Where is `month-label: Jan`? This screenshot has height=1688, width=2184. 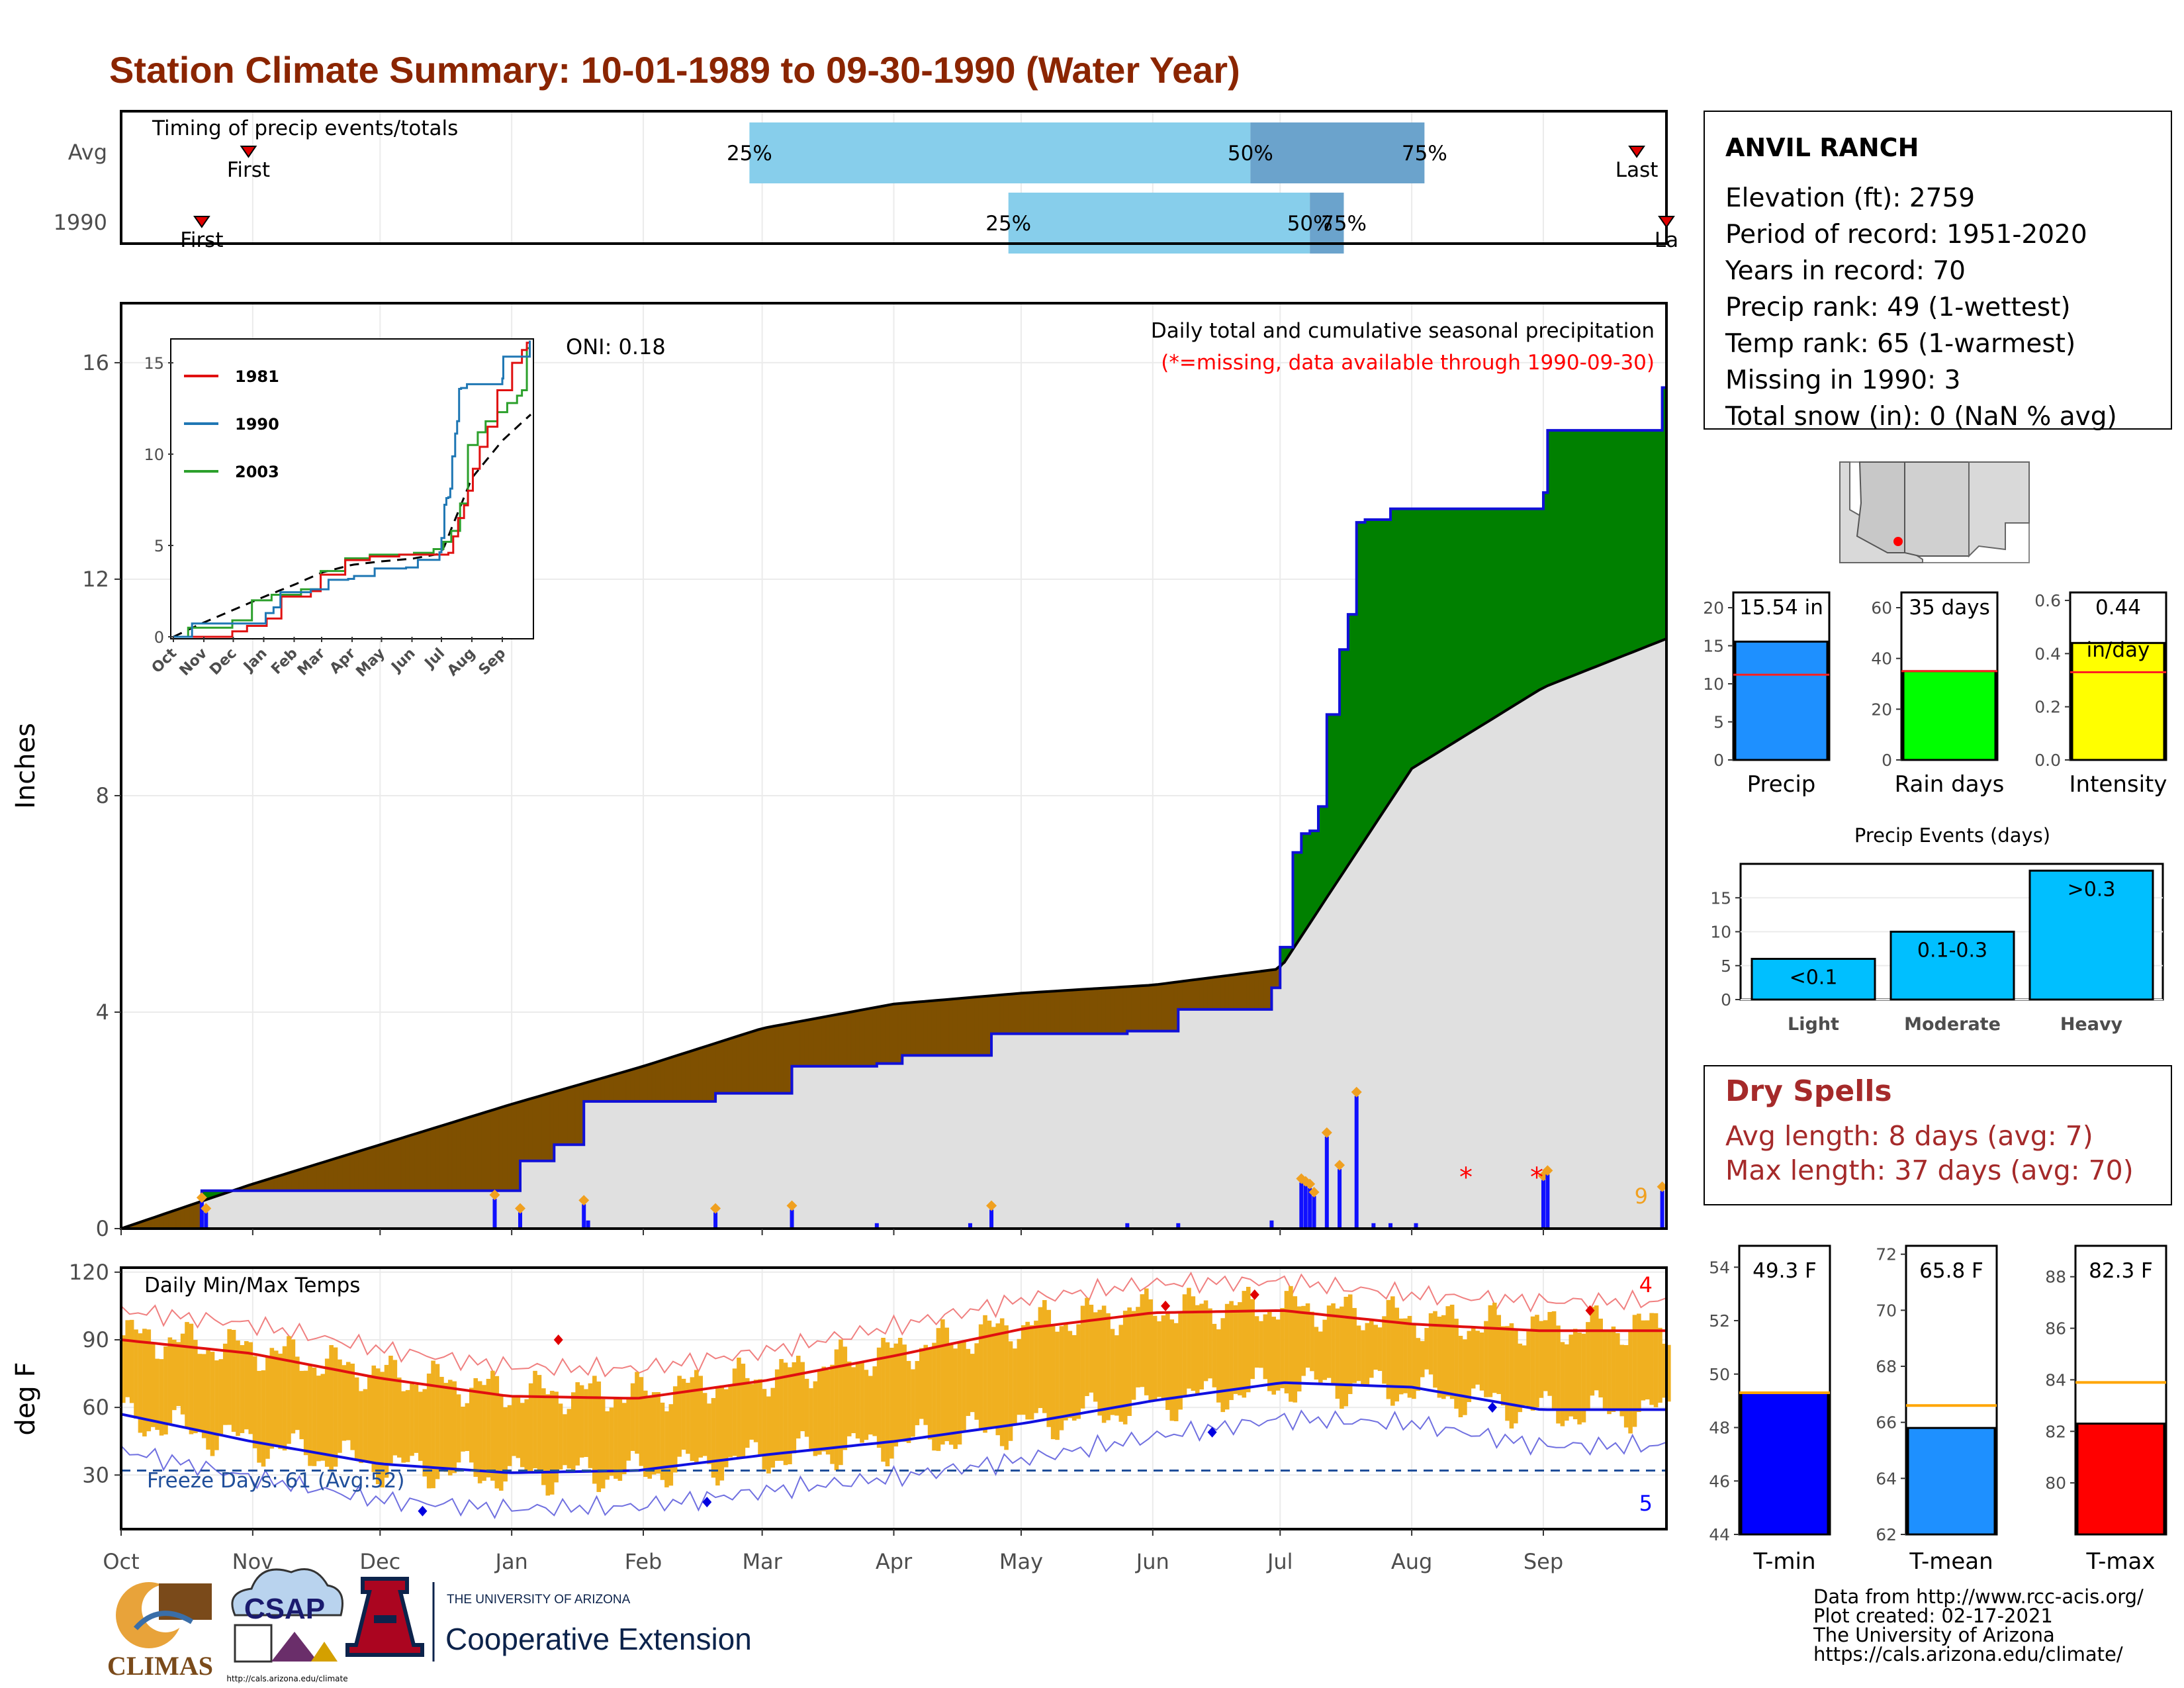 month-label: Jan is located at coordinates (511, 1561).